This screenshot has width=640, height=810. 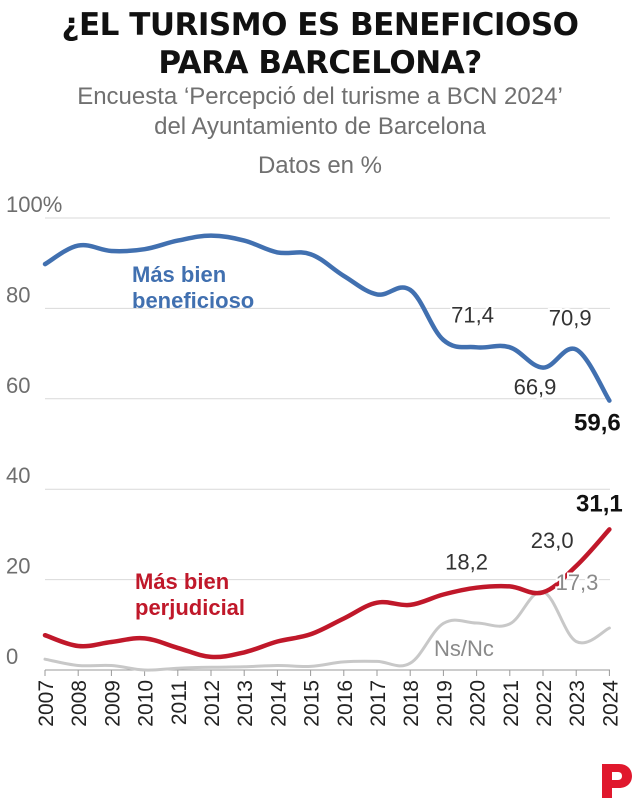 I want to click on units-label: Datos en %, so click(x=320, y=165).